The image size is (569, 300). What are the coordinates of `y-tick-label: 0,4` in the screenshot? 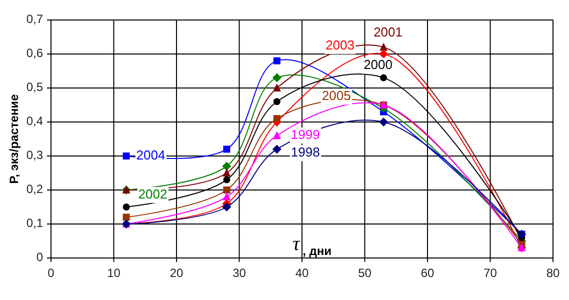 It's located at (35, 121).